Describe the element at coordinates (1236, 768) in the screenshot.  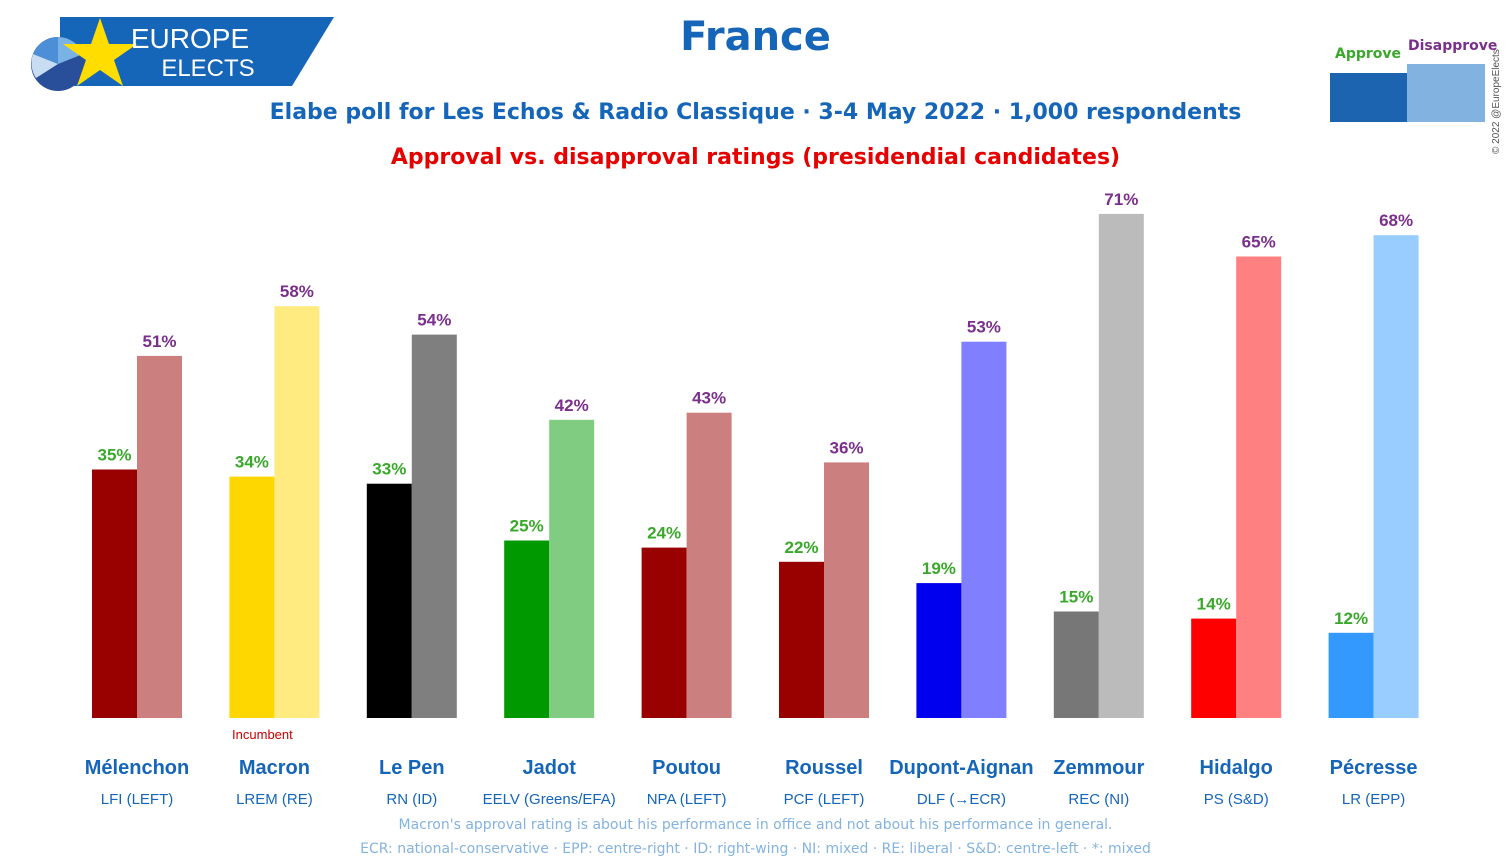
I see `candidate-name-hidalgo: Hidalgo` at that location.